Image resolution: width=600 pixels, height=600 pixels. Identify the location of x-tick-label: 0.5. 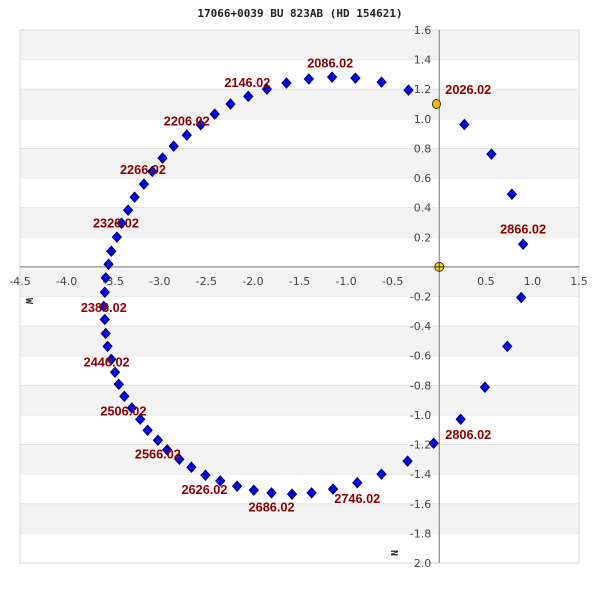
(486, 281).